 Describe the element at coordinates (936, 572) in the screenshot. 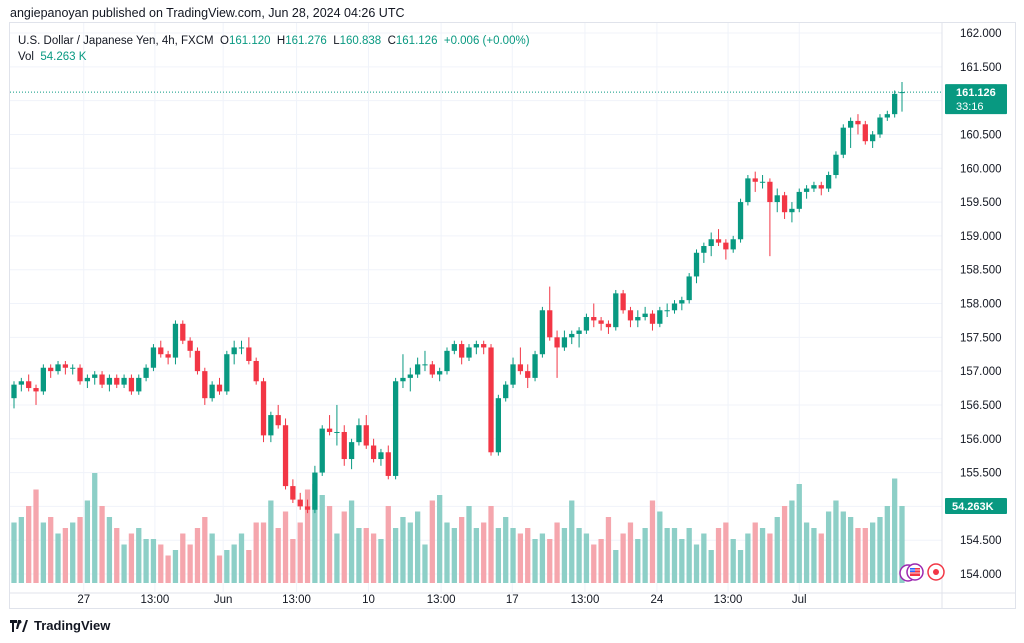

I see `economic-event-icon` at that location.